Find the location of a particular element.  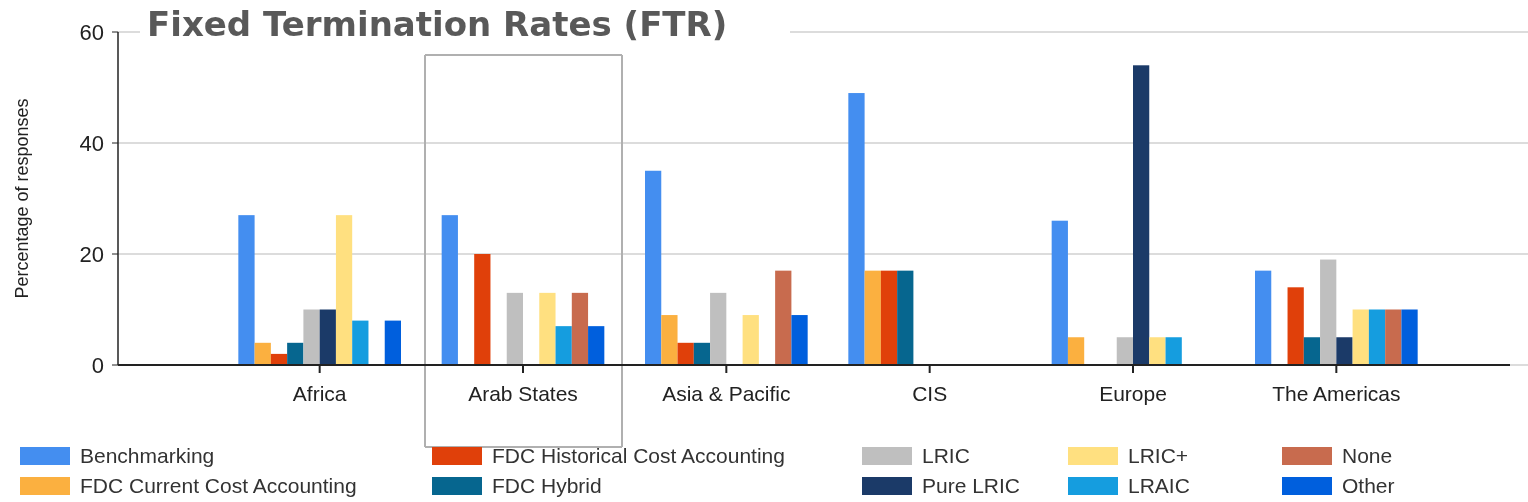

x-tick-label: Asia & Pacific is located at coordinates (726, 393).